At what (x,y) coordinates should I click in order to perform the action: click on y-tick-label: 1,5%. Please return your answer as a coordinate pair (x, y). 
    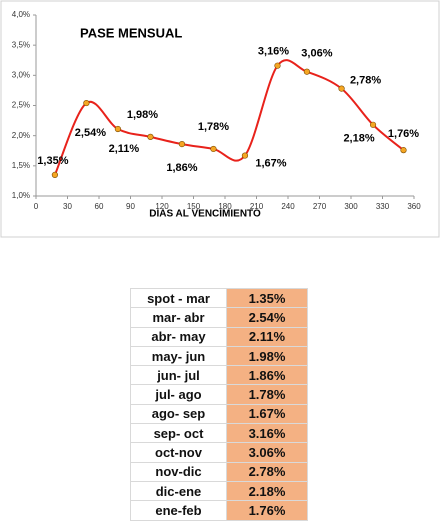
    Looking at the image, I should click on (21, 165).